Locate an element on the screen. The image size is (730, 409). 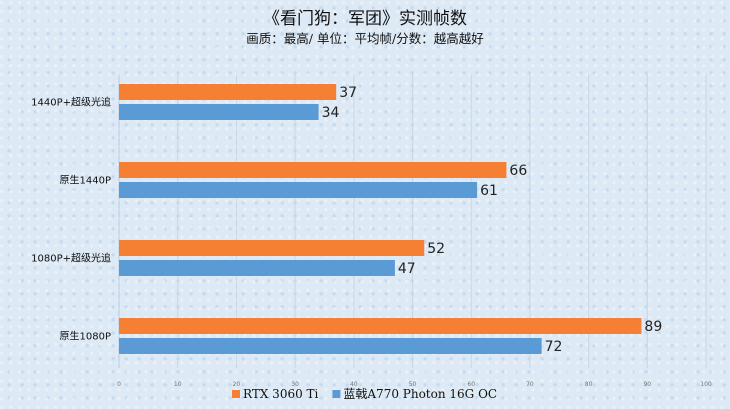
data-label: 66 is located at coordinates (518, 171).